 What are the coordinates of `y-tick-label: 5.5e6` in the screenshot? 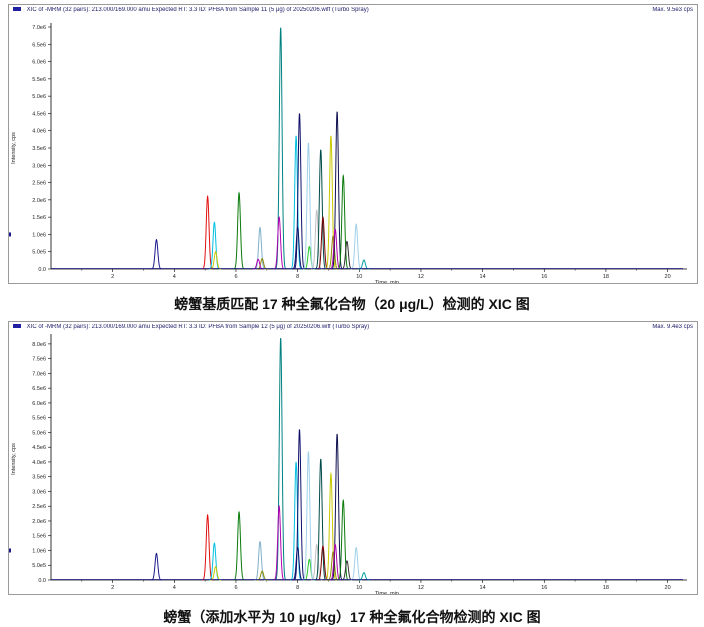 It's located at (39, 80).